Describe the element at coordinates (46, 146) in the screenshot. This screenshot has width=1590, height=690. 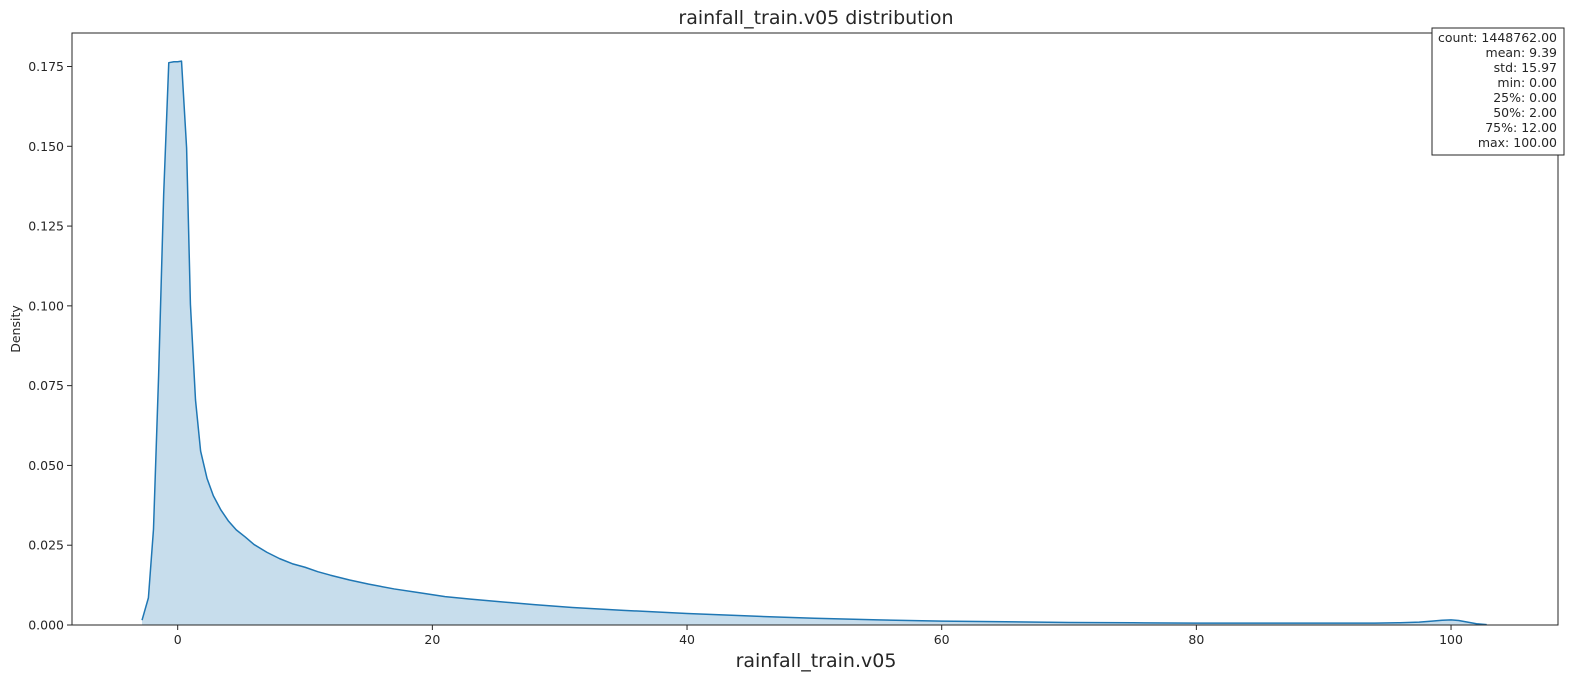
I see `y-tick-label: 0.150` at that location.